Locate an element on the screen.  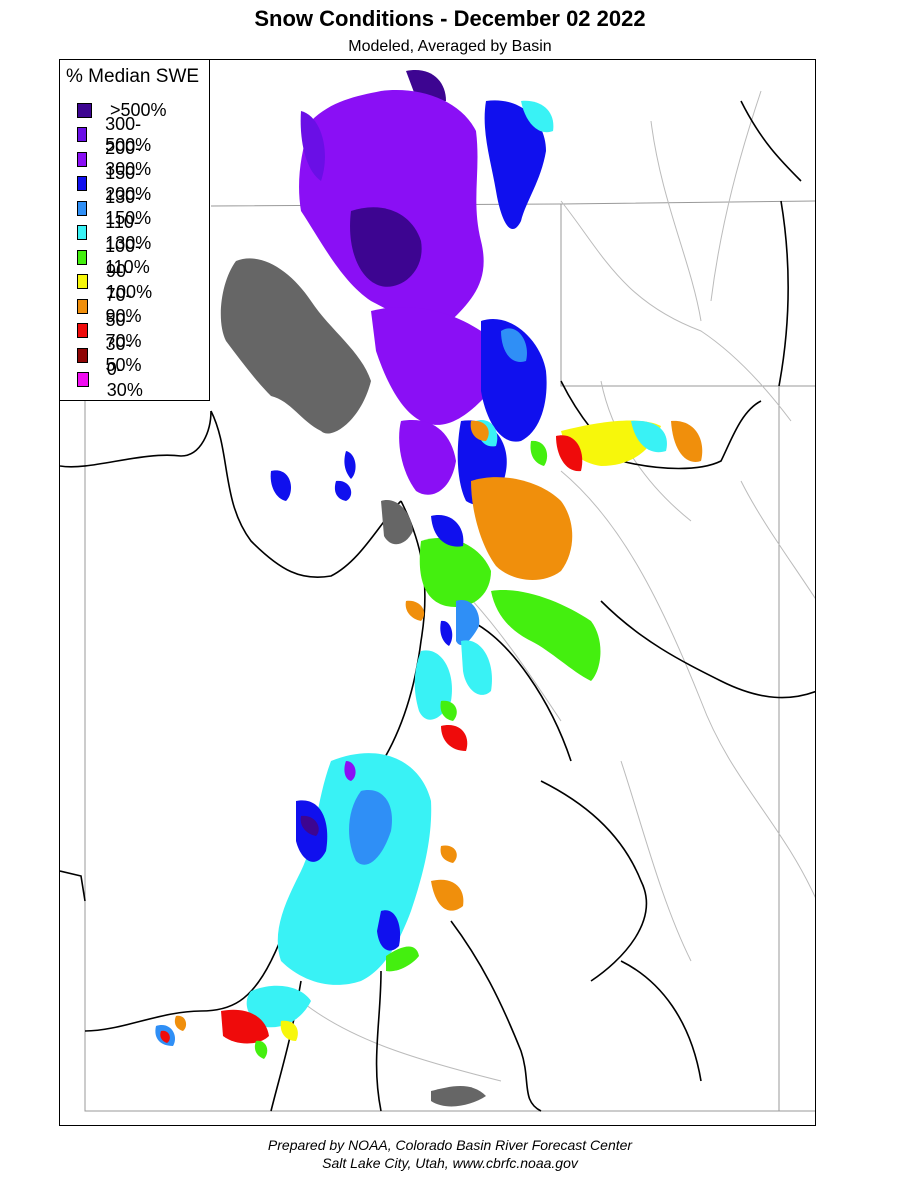
legend-label: 100-110% is located at coordinates (127, 256).